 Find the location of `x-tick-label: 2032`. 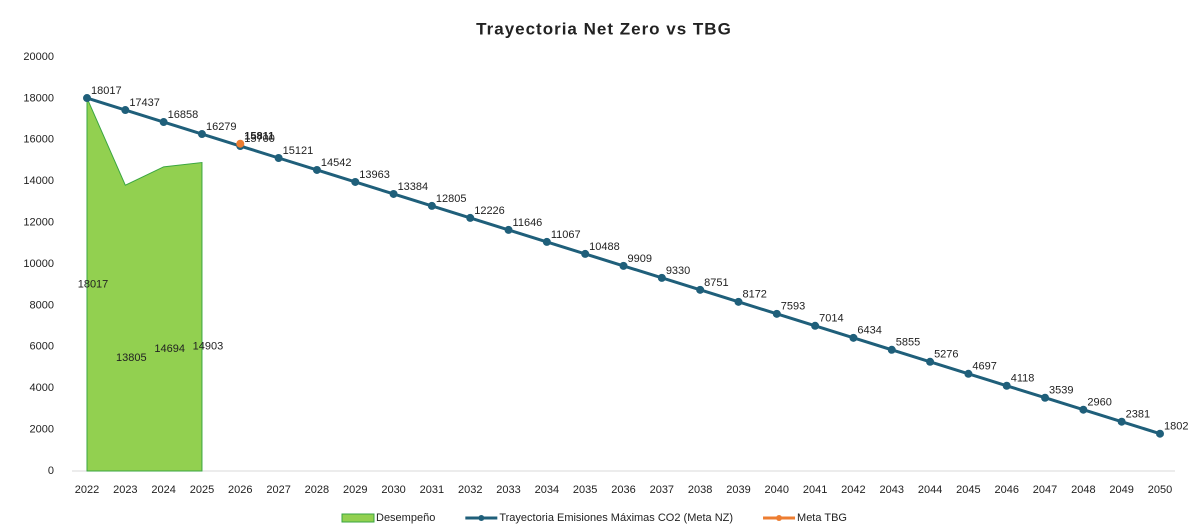

x-tick-label: 2032 is located at coordinates (470, 490).